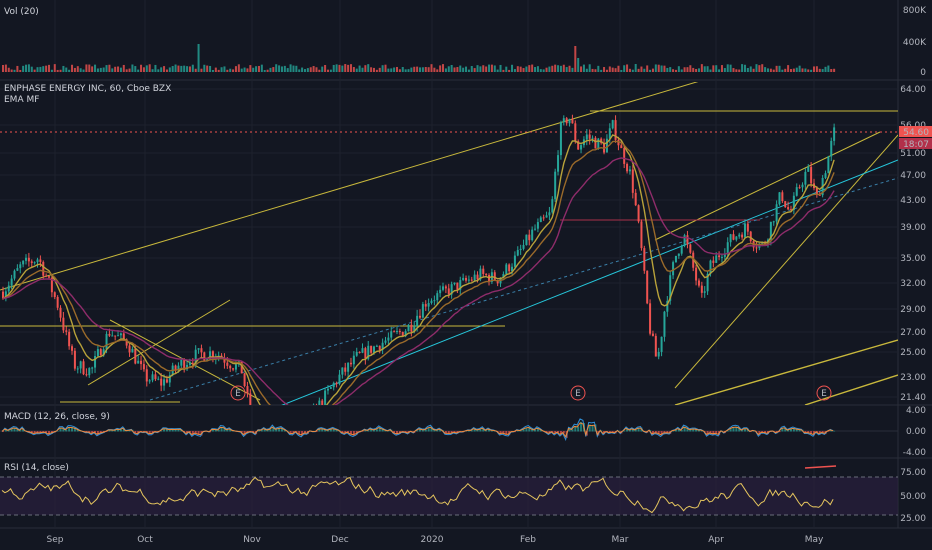  What do you see at coordinates (716, 540) in the screenshot?
I see `time-axis-label: Apr` at bounding box center [716, 540].